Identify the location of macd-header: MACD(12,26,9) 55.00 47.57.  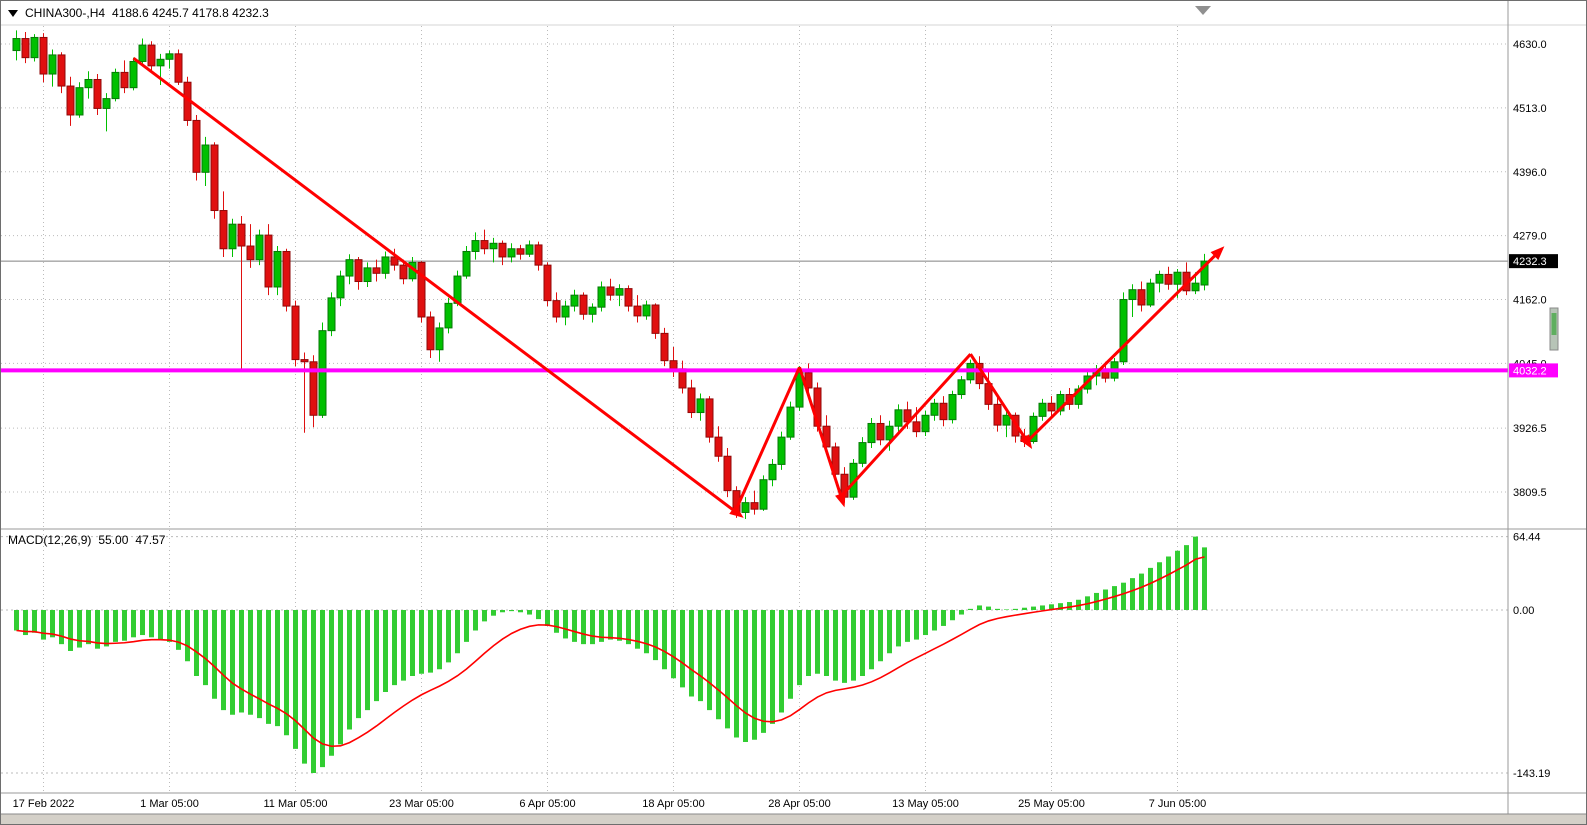
(86, 540).